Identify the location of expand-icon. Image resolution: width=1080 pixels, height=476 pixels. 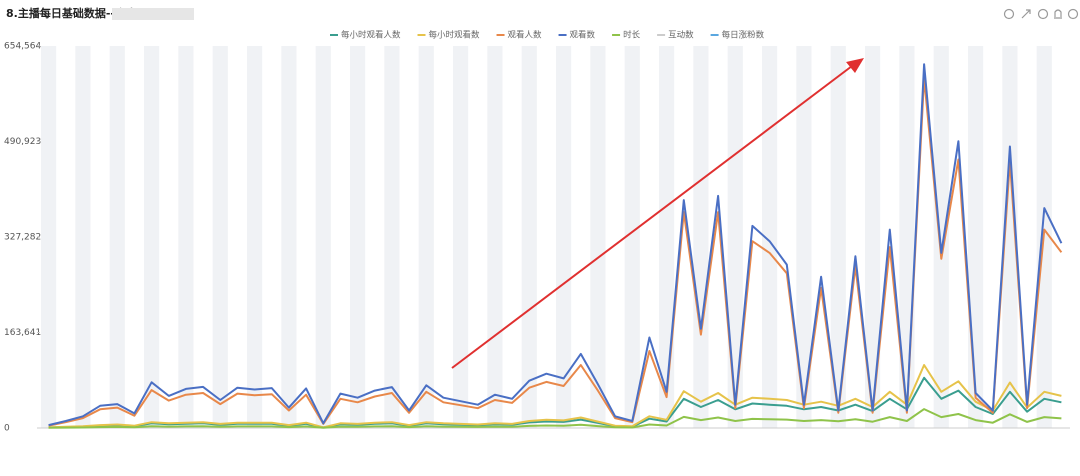
(1026, 14).